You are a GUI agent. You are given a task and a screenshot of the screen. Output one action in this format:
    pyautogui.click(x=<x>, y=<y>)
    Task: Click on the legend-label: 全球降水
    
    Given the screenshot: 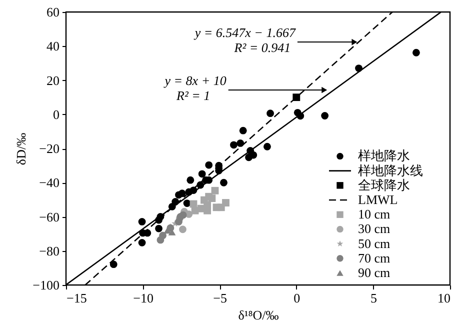 What is the action you would take?
    pyautogui.click(x=384, y=184)
    